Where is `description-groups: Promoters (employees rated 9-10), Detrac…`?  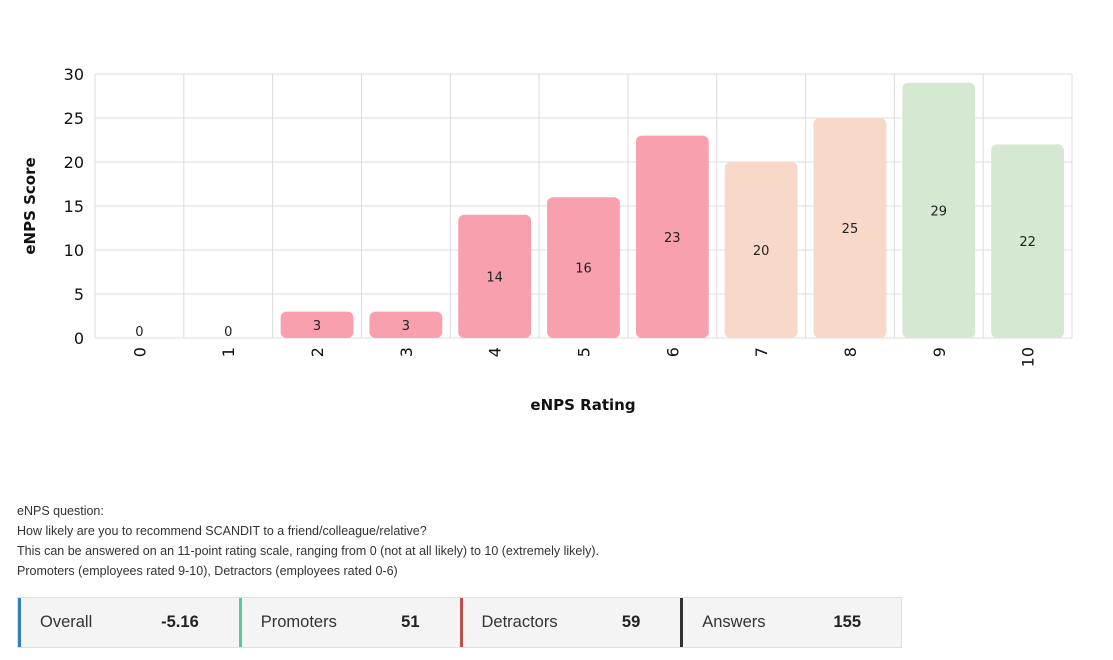
description-groups: Promoters (employees rated 9-10), Detrac… is located at coordinates (207, 571).